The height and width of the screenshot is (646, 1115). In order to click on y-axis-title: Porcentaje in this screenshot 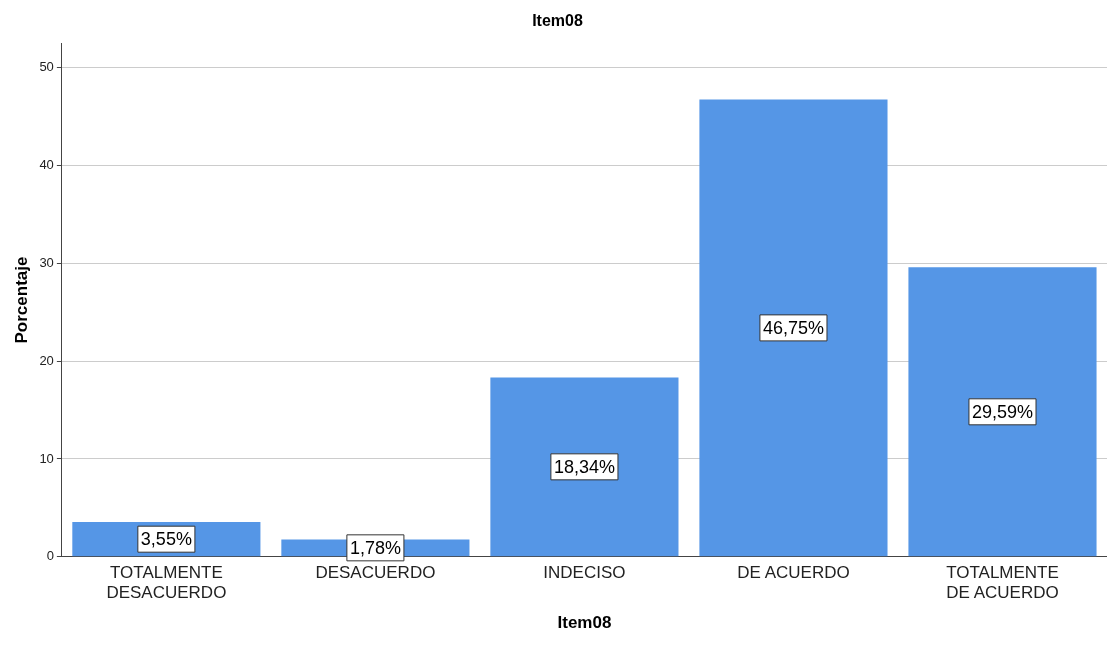, I will do `click(21, 300)`.